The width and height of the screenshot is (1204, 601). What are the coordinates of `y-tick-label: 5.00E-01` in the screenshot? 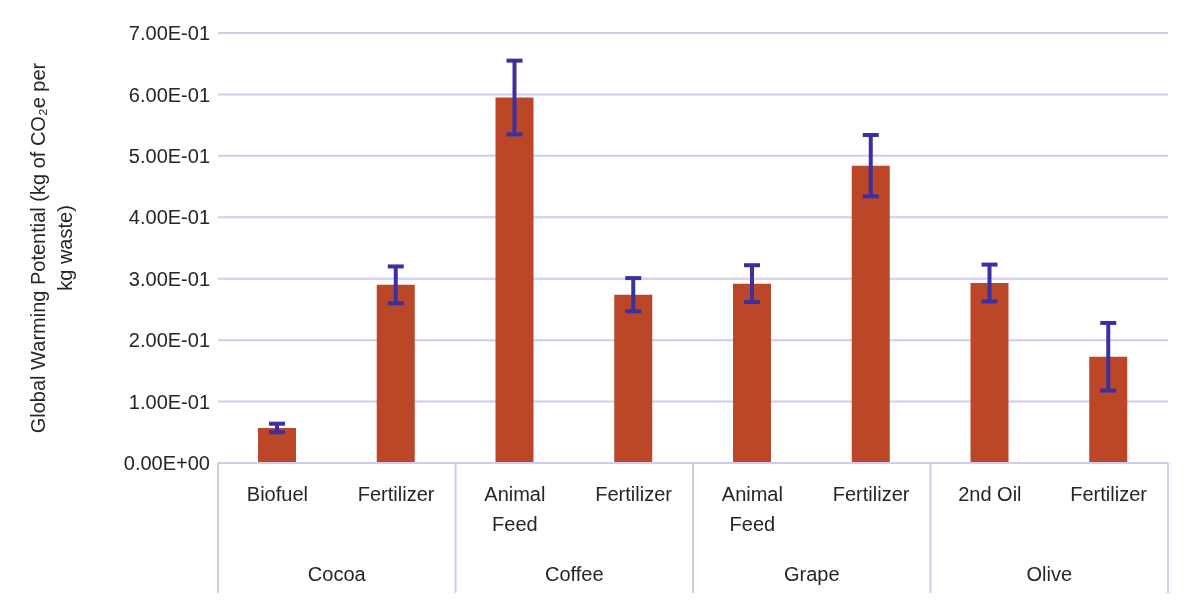 It's located at (169, 155).